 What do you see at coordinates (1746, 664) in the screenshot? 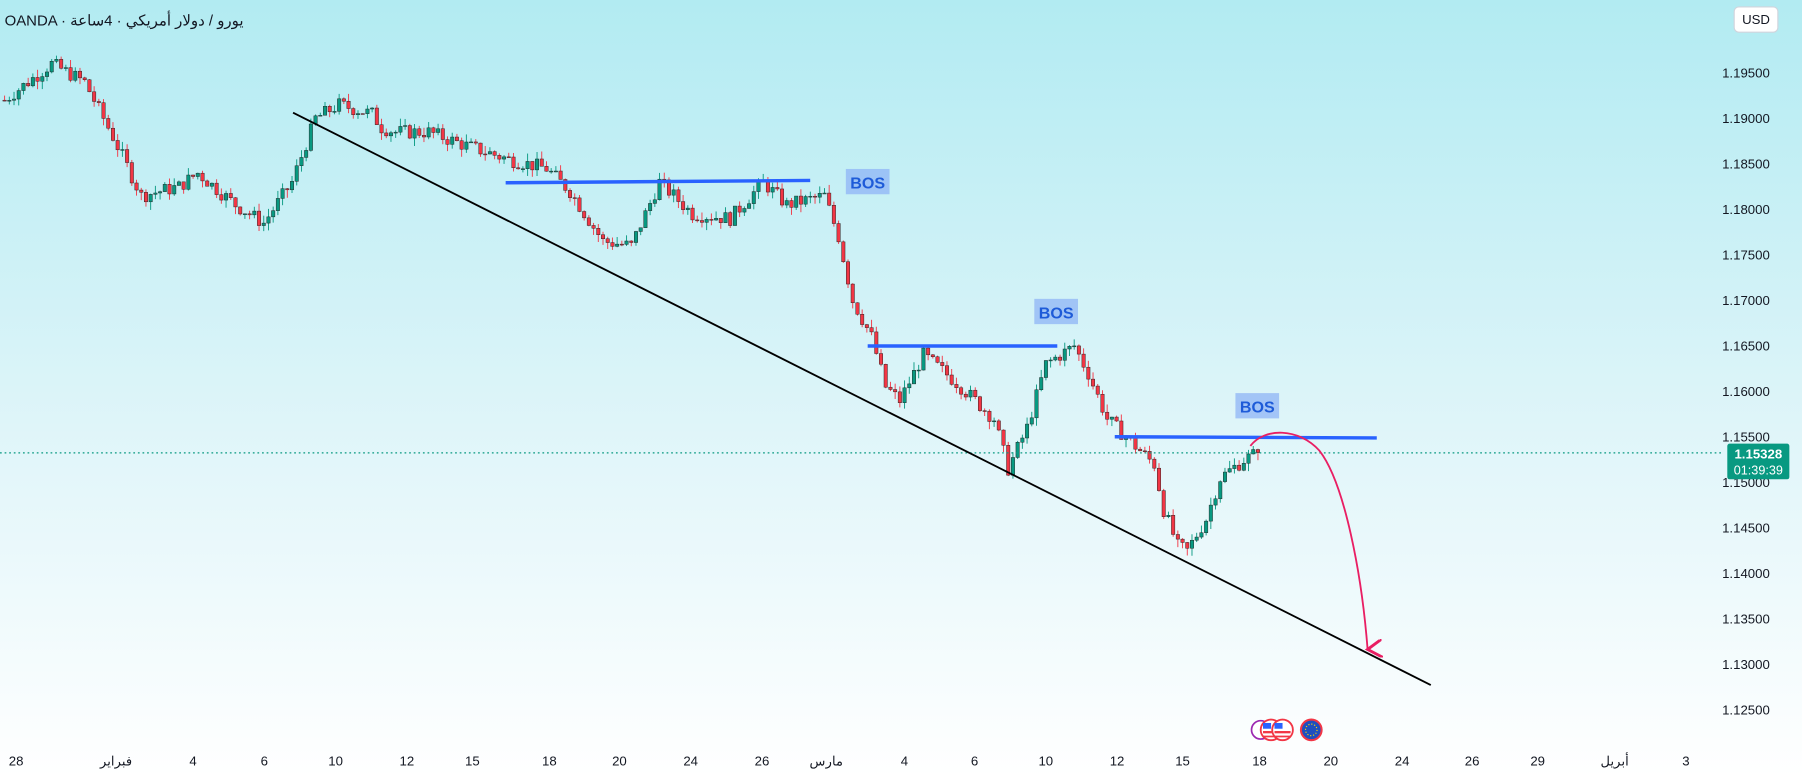
I see `price-tick-label: 1.13000` at bounding box center [1746, 664].